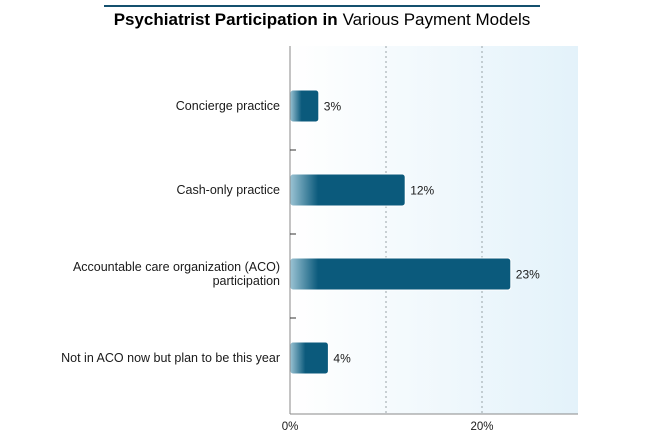 Image resolution: width=645 pixels, height=439 pixels. What do you see at coordinates (333, 107) in the screenshot?
I see `value-label: 3%` at bounding box center [333, 107].